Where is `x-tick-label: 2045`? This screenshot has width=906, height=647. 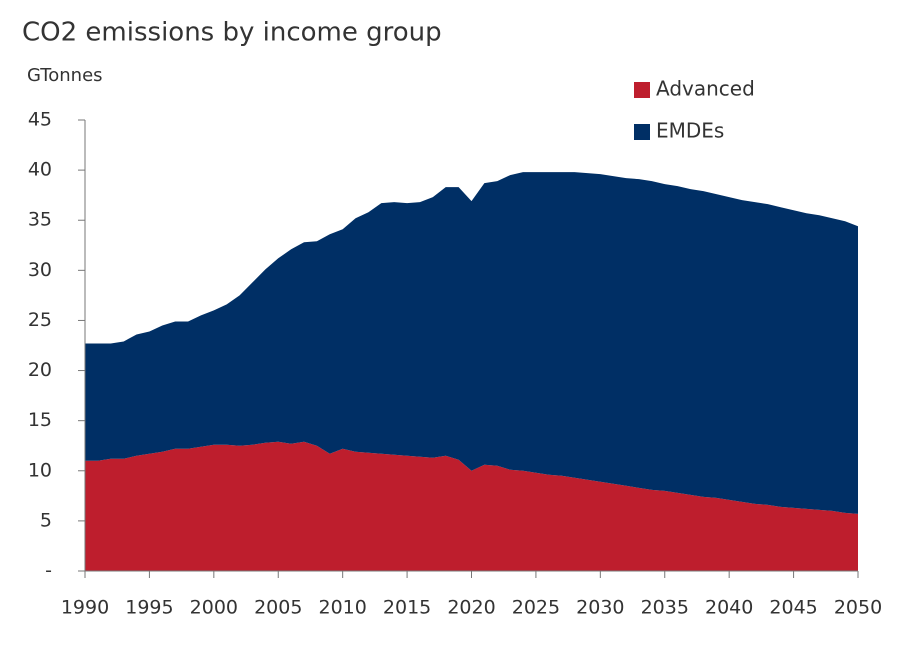 x-tick-label: 2045 is located at coordinates (793, 608).